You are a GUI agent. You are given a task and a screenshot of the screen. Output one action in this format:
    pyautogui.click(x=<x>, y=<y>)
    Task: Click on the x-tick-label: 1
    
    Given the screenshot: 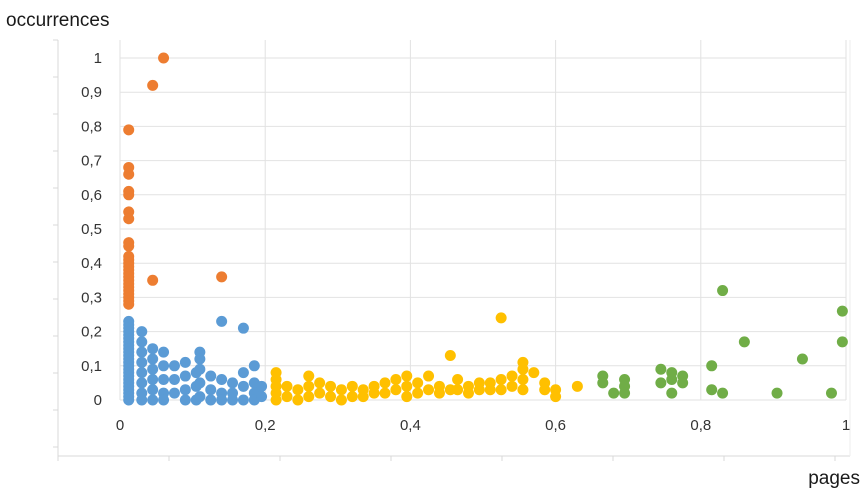 What is the action you would take?
    pyautogui.click(x=846, y=425)
    